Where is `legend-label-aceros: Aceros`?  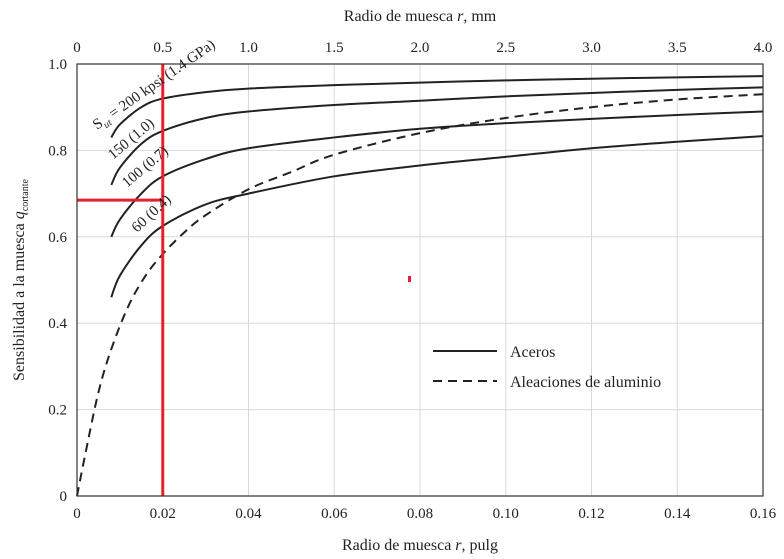
legend-label-aceros: Aceros is located at coordinates (532, 352).